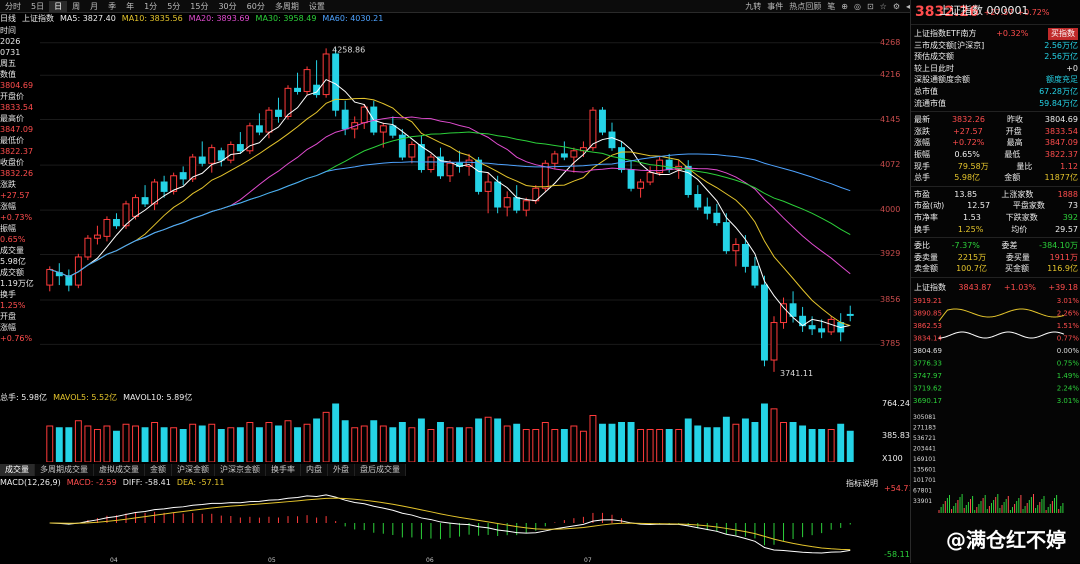 This screenshot has height=564, width=1080. Describe the element at coordinates (341, 470) in the screenshot. I see `indicator-tab-8: 外盘` at that location.